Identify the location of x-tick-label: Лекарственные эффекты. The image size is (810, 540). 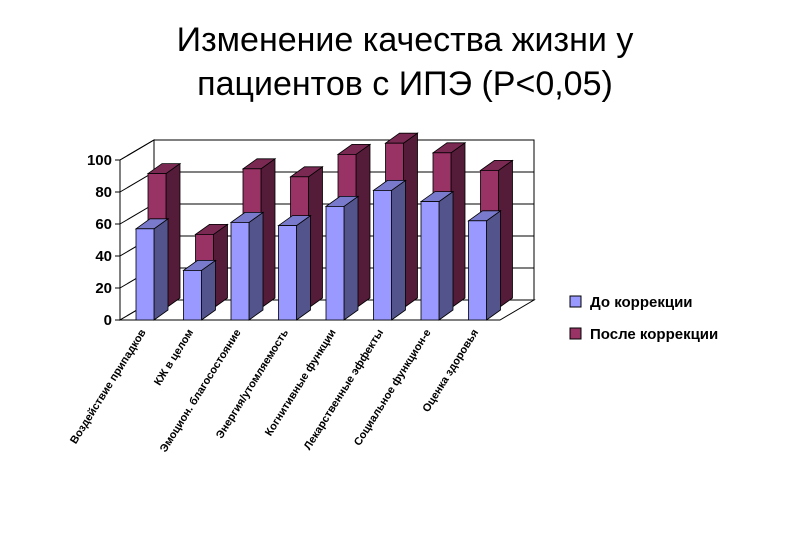
(344, 389).